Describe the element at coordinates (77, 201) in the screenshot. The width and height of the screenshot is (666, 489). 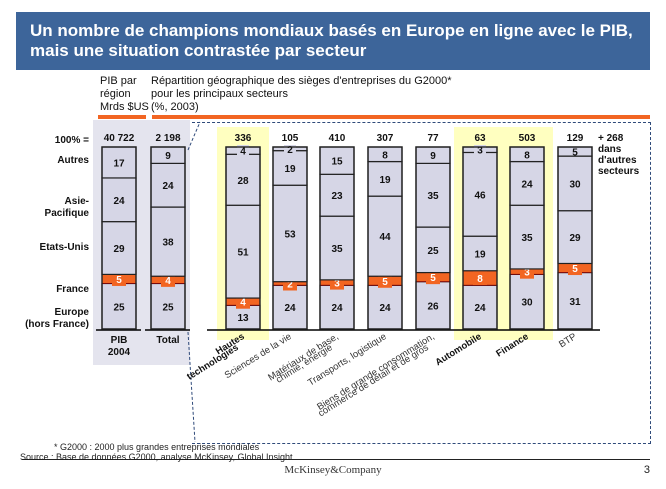
I see `row-label: Asie-` at that location.